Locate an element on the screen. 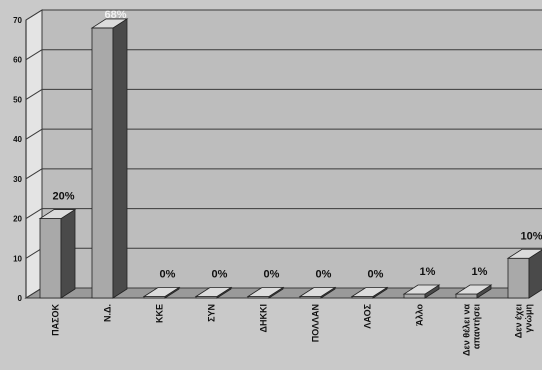 This screenshot has width=542, height=370. y-tick-label: 10 is located at coordinates (17, 258).